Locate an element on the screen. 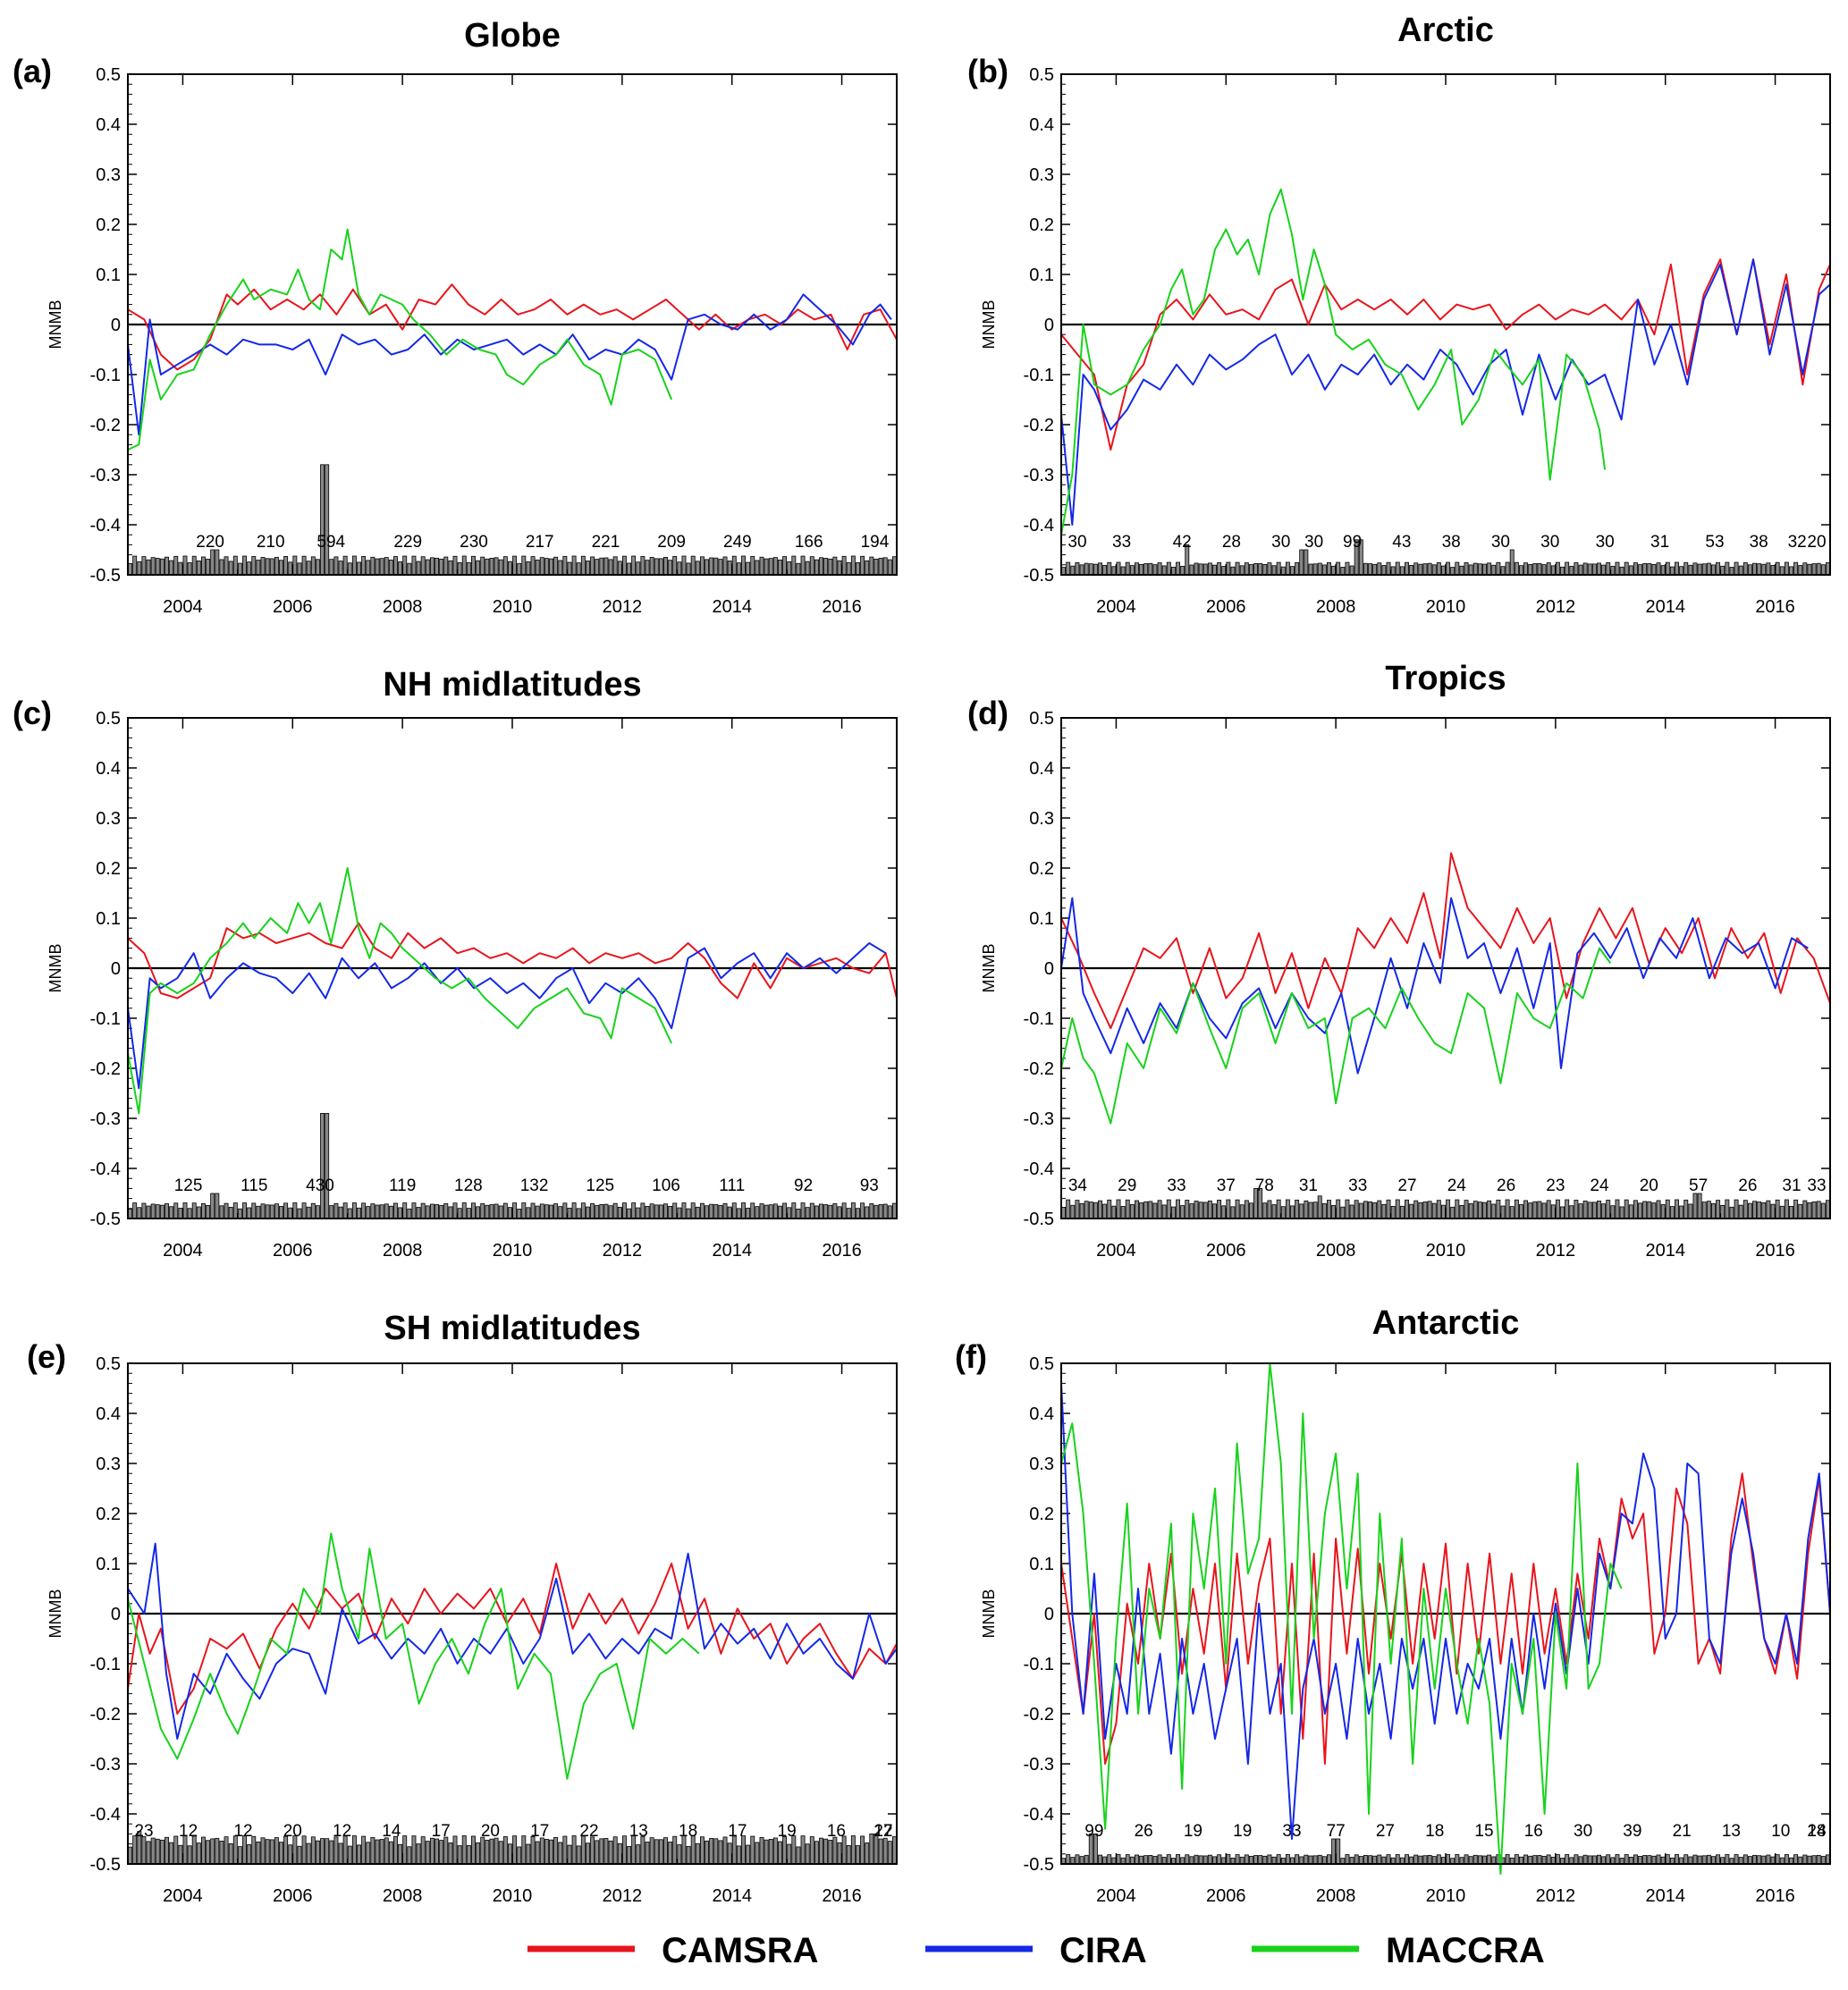 The width and height of the screenshot is (1848, 1990). series-line-maccra is located at coordinates (400, 991).